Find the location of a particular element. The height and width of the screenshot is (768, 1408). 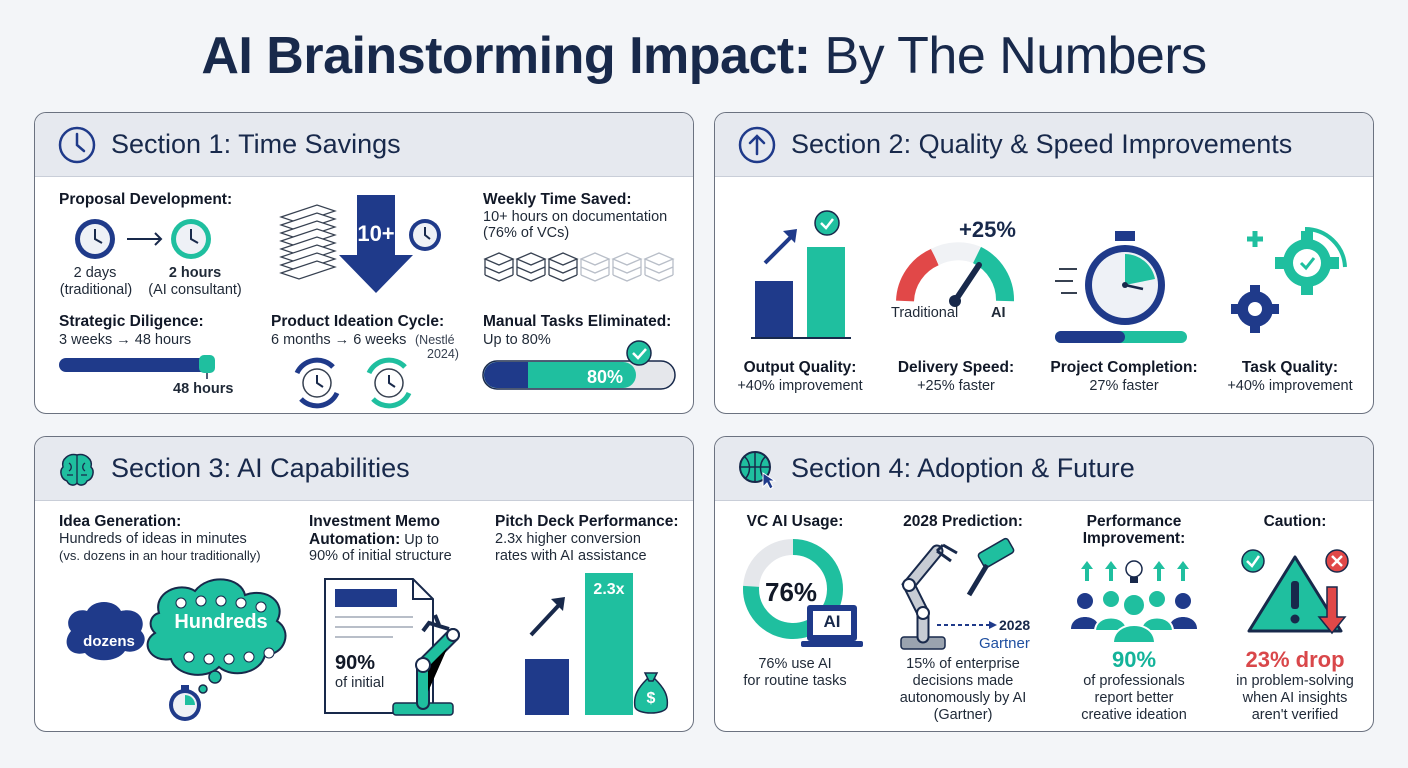

warning-triangle-icon is located at coordinates (1295, 592).